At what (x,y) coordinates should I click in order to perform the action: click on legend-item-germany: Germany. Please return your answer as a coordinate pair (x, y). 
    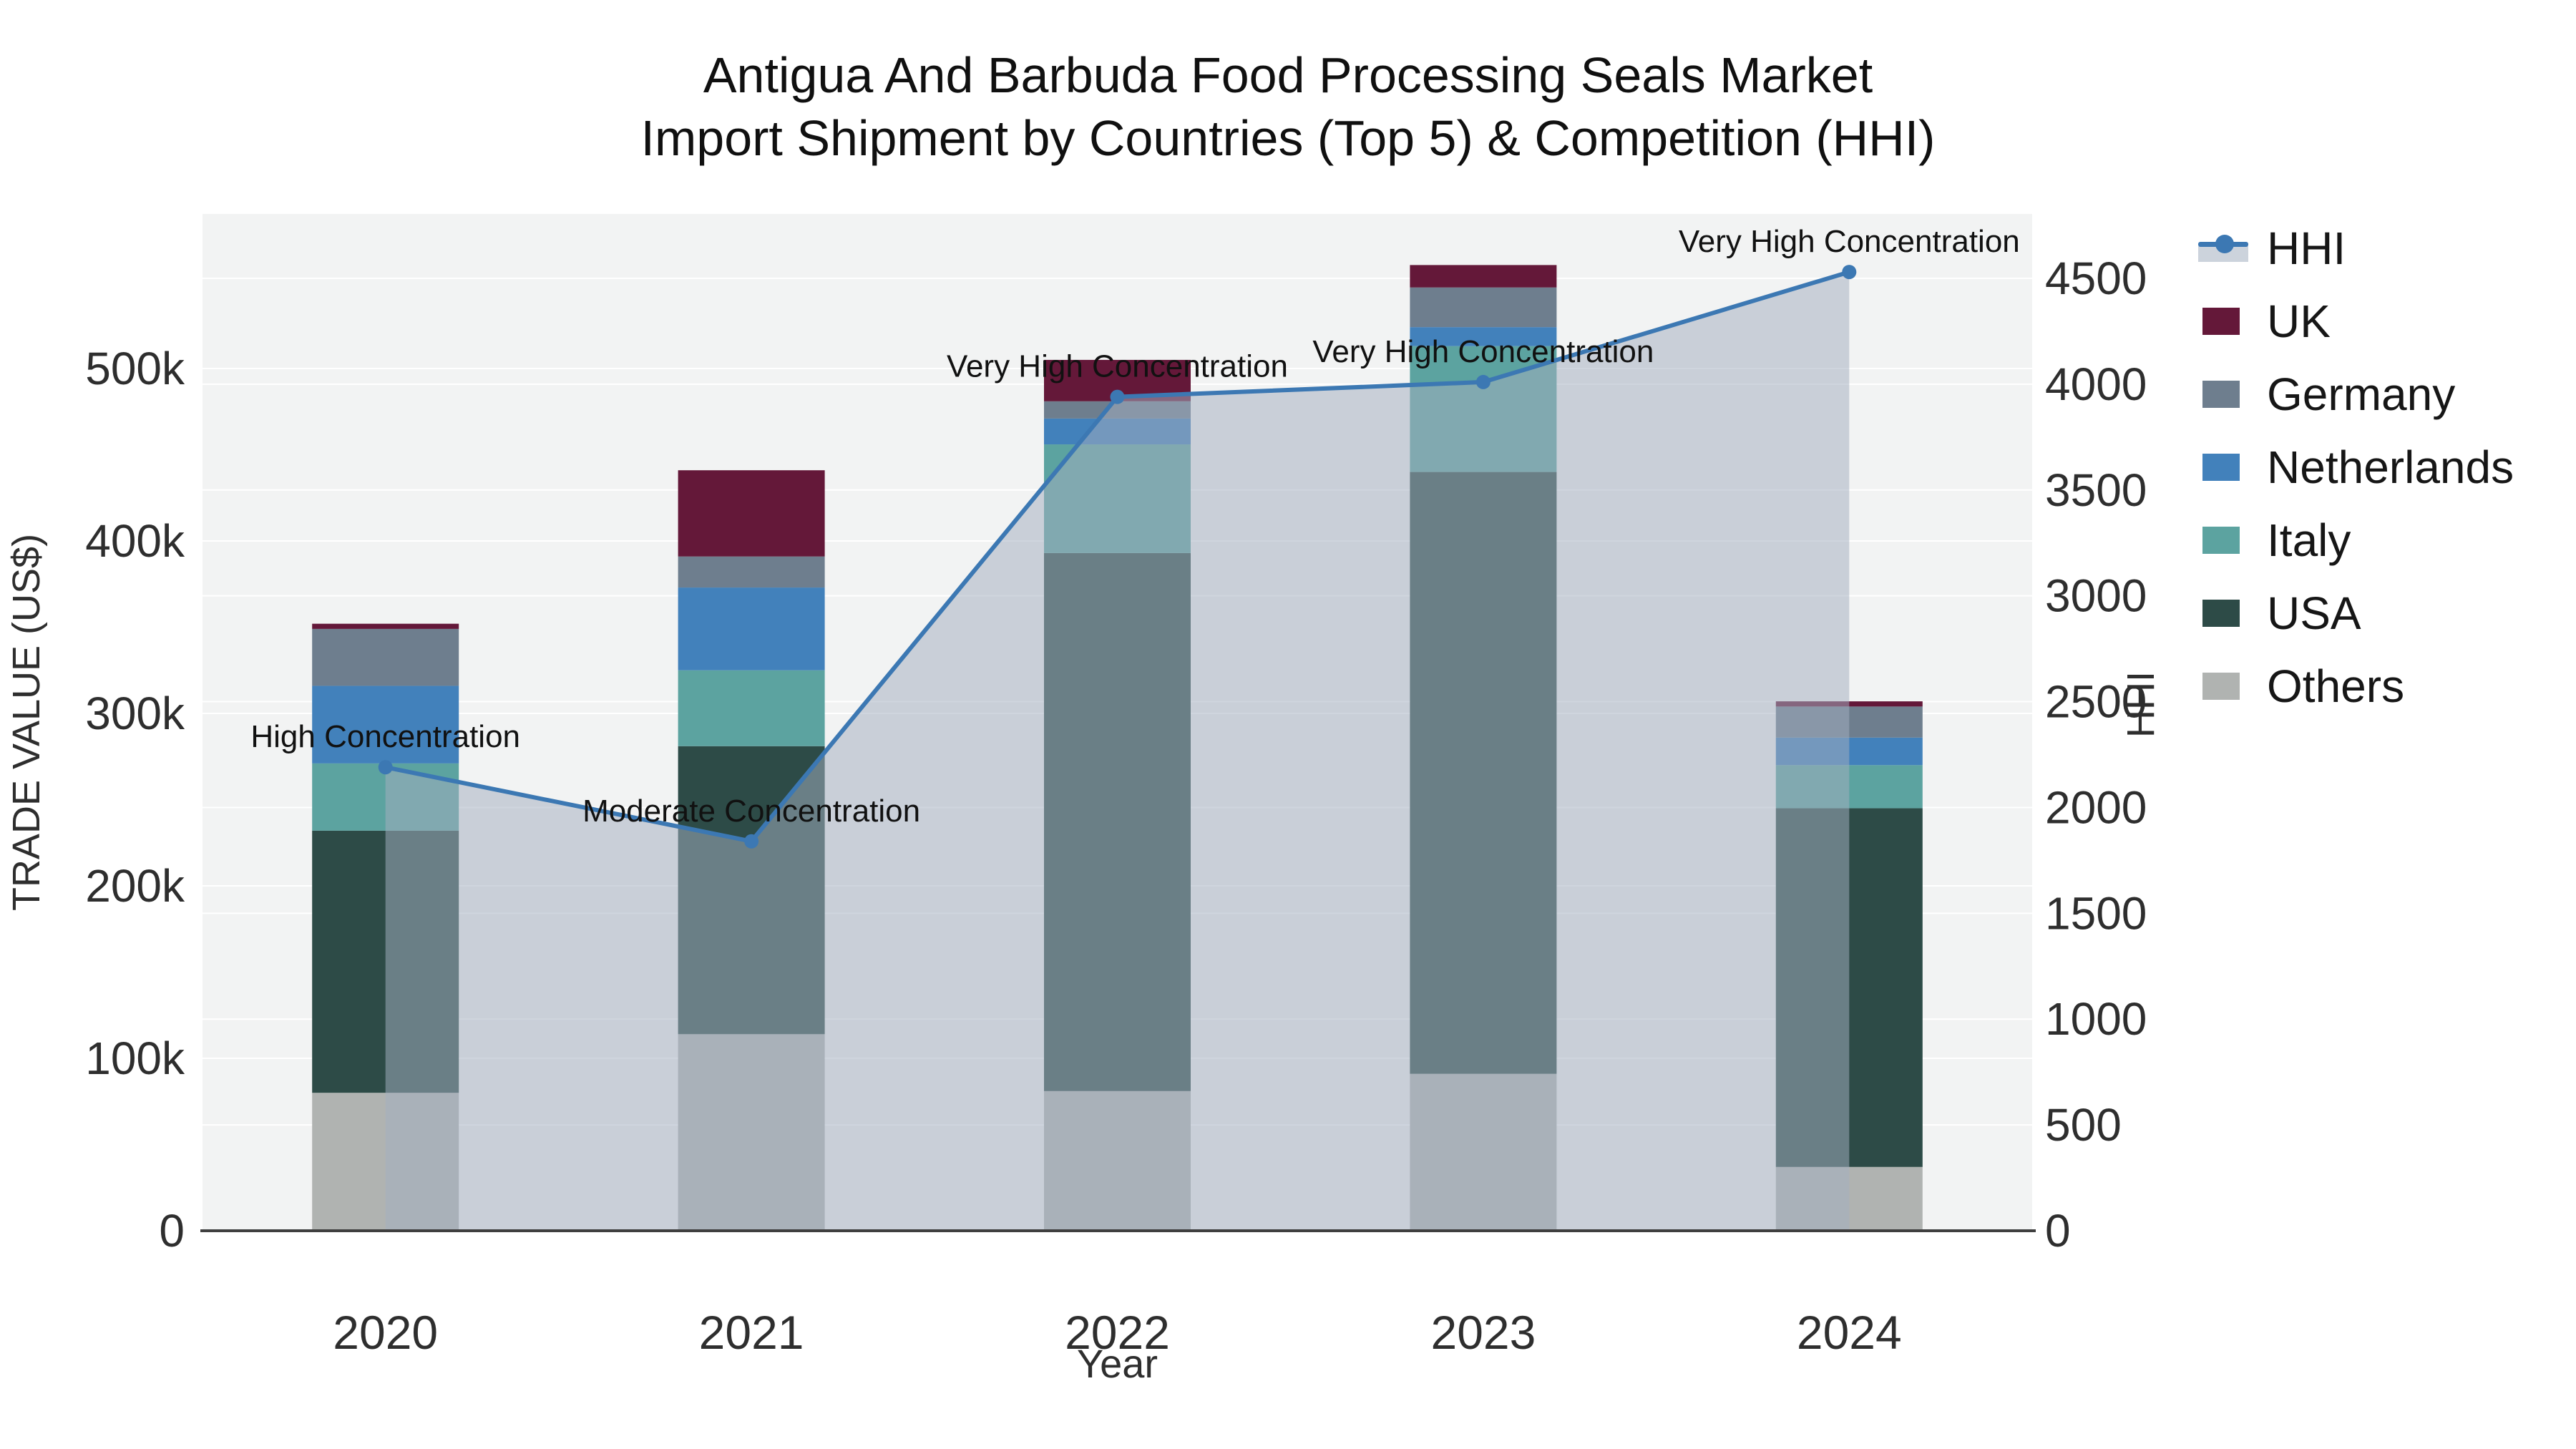
    Looking at the image, I should click on (2356, 394).